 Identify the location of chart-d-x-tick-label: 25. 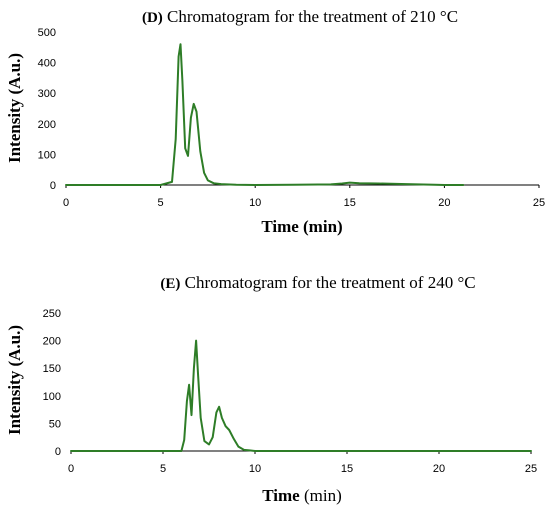
(539, 203).